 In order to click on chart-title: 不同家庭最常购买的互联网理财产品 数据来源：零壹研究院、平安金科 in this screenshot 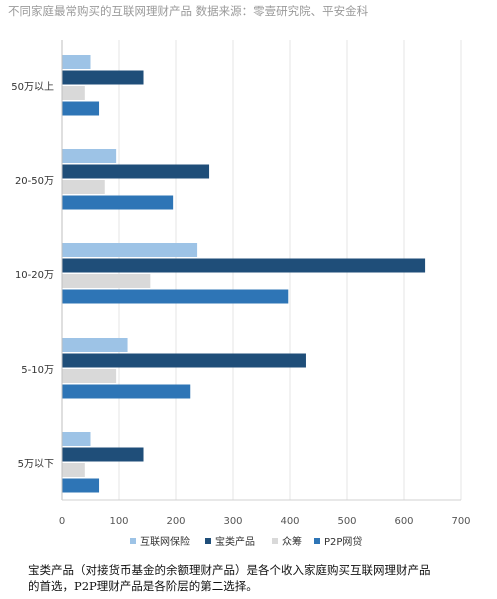, I will do `click(188, 11)`.